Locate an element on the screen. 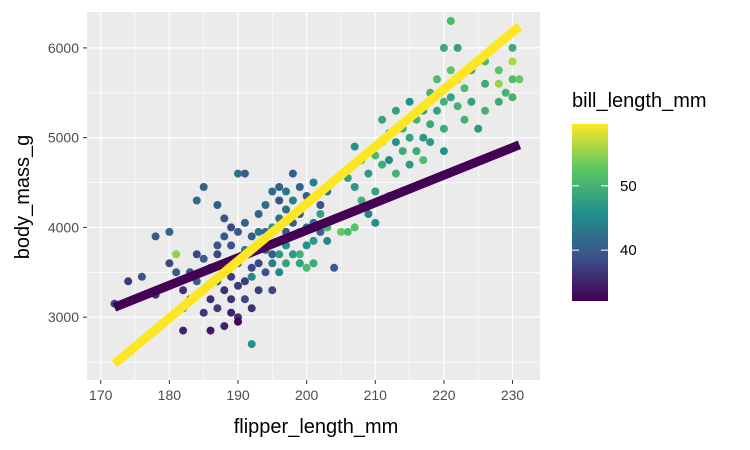  legend-colorbar is located at coordinates (590, 212).